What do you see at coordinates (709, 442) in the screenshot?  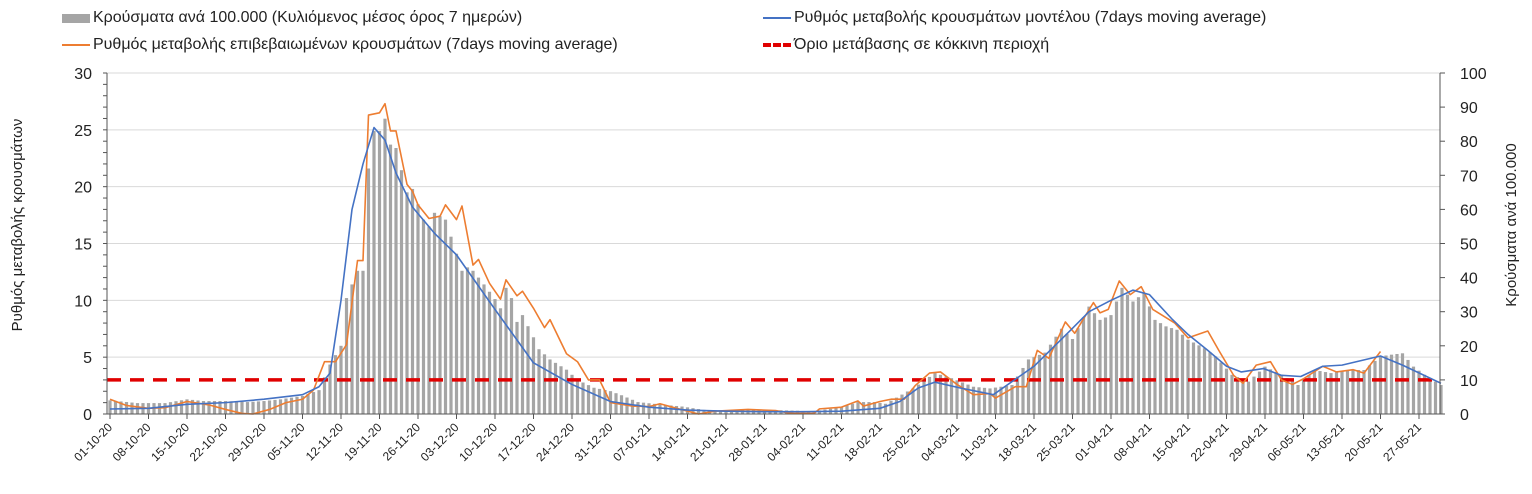 I see `x-tick-label: 21-01-21` at bounding box center [709, 442].